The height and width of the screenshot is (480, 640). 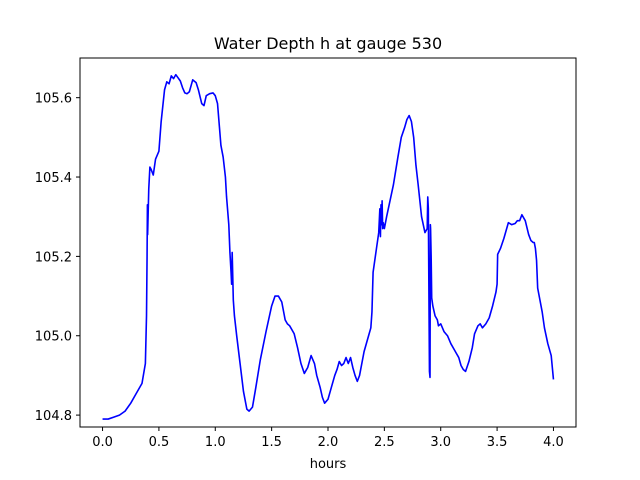 What do you see at coordinates (497, 442) in the screenshot?
I see `x-tick-label: 3.5` at bounding box center [497, 442].